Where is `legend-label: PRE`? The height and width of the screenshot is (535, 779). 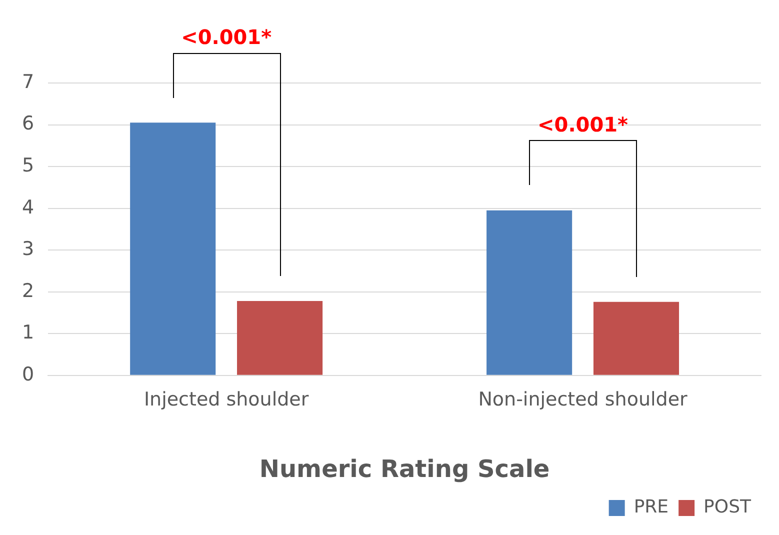
legend-label: PRE is located at coordinates (651, 507).